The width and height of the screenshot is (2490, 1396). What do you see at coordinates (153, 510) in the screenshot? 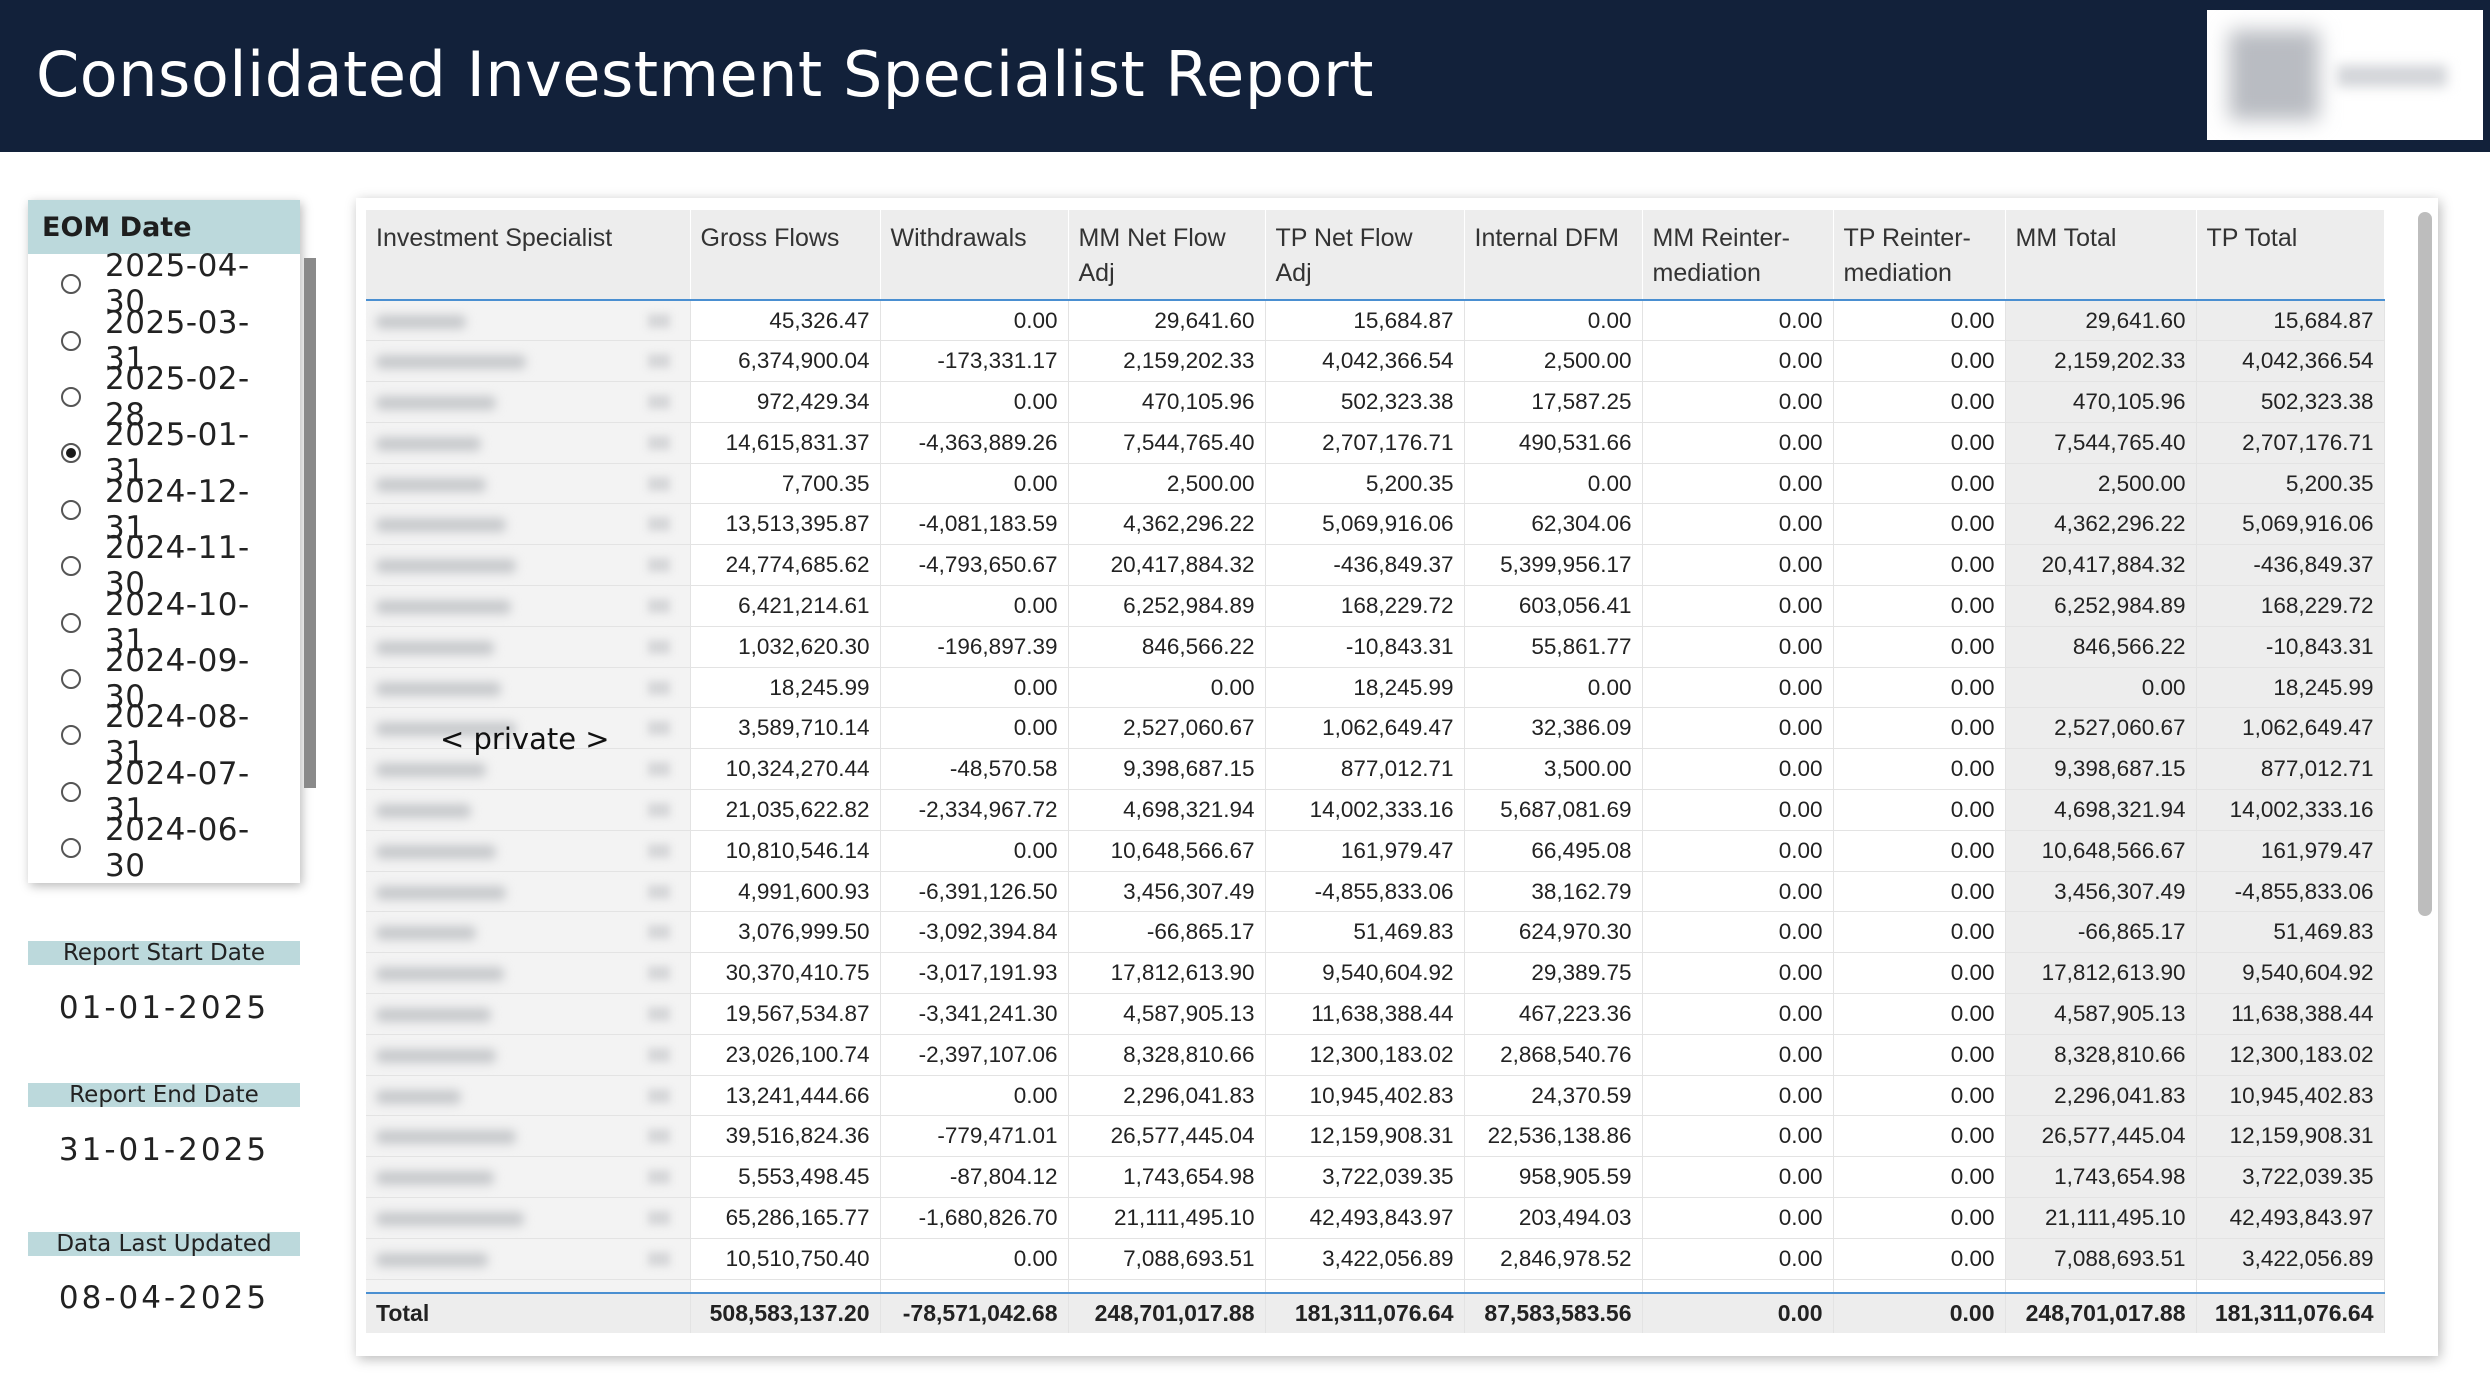
I see `slicer-option: 2024-12-31` at bounding box center [153, 510].